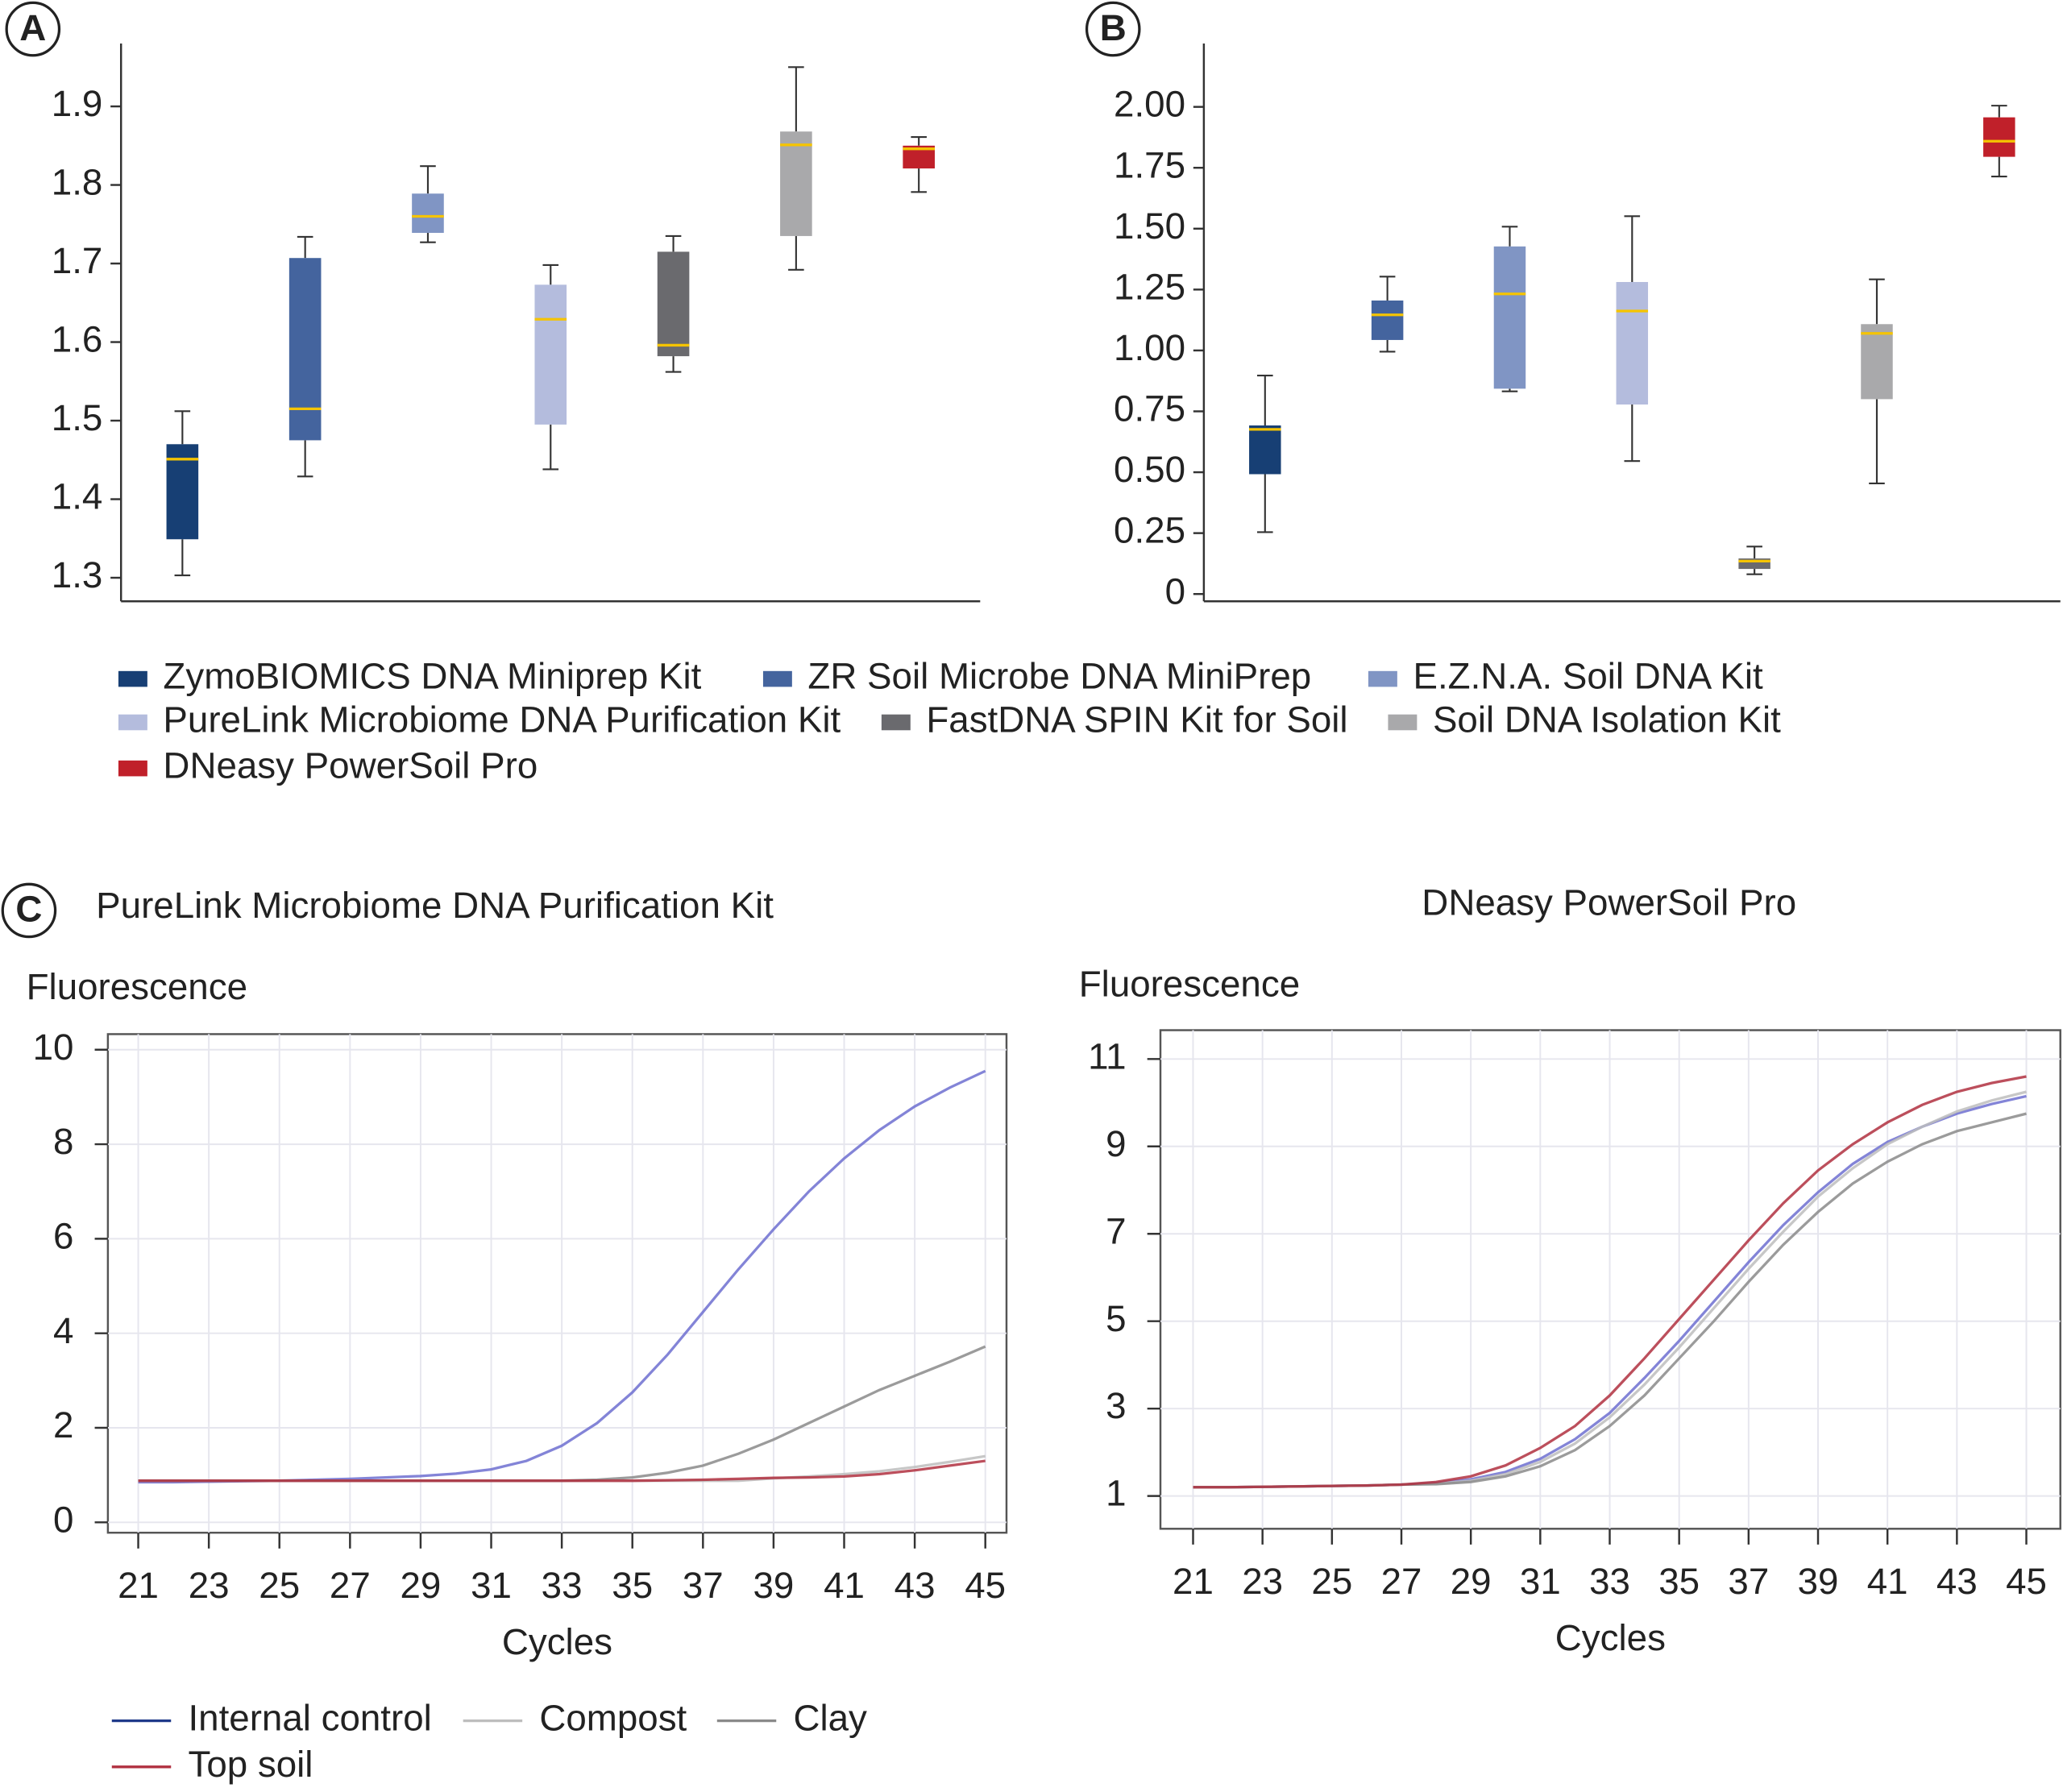 The height and width of the screenshot is (1792, 2063). What do you see at coordinates (77, 574) in the screenshot?
I see `y-tick-label: 1.3` at bounding box center [77, 574].